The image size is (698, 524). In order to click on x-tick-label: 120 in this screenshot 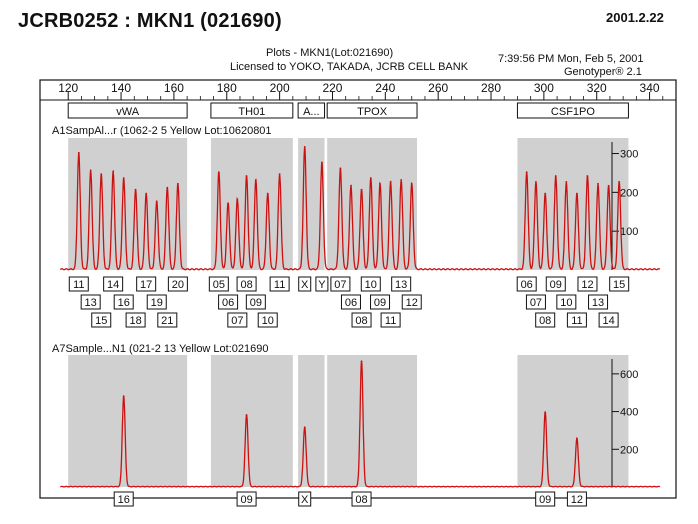, I will do `click(68, 88)`.